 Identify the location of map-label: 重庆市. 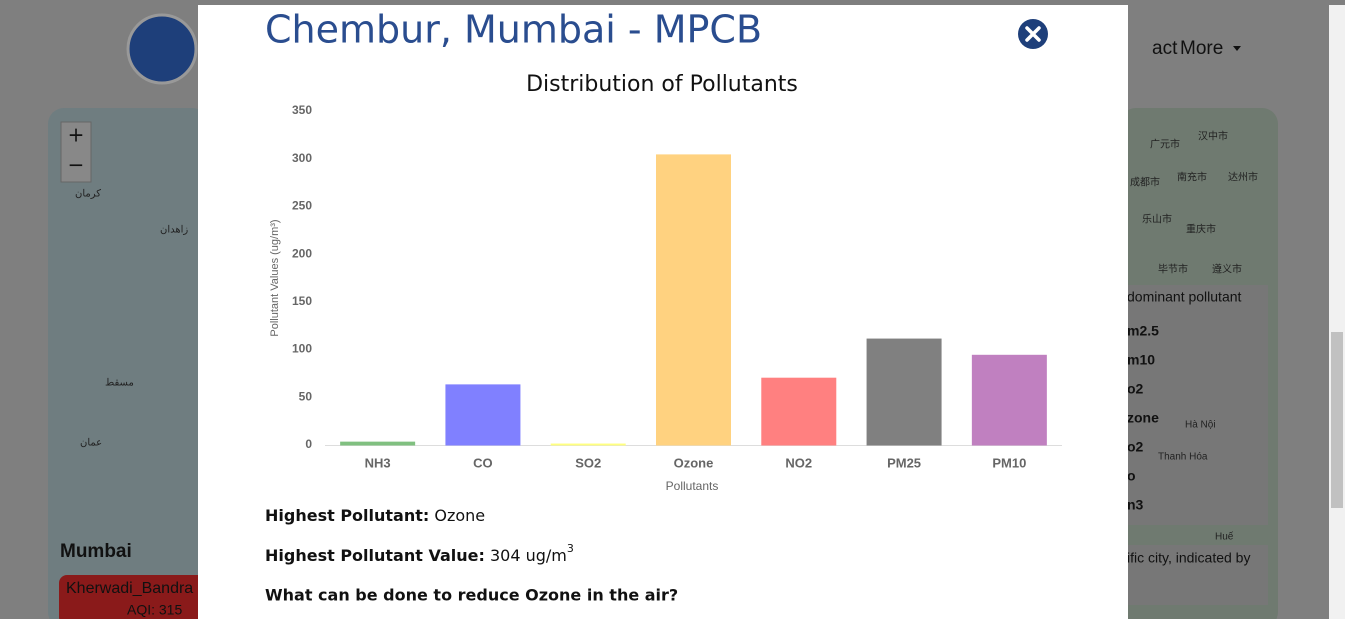
(1201, 229).